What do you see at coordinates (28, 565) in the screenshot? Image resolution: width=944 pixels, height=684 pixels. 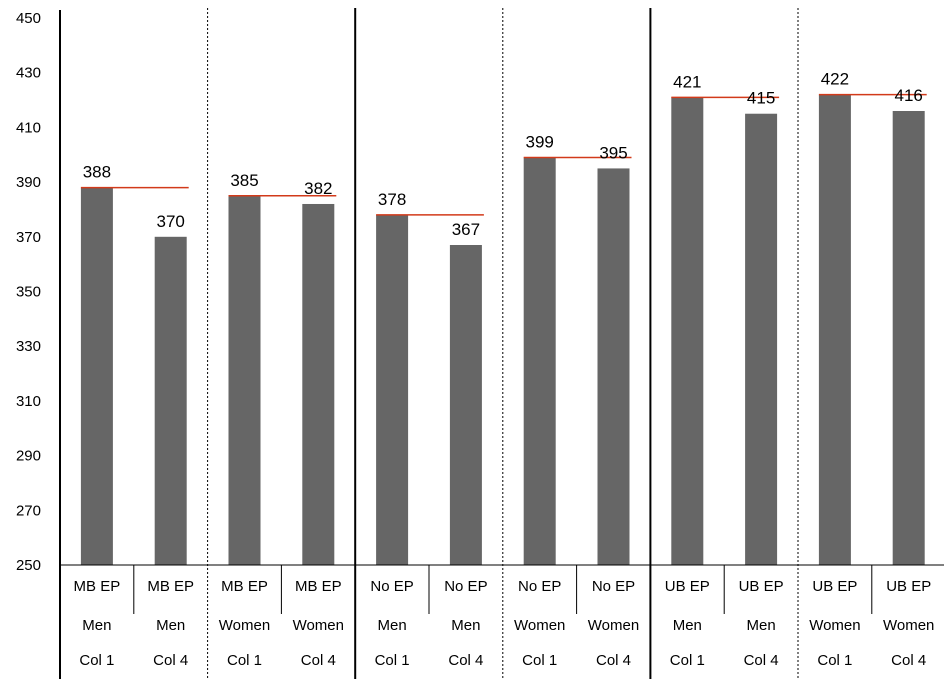 I see `y-tick-label-250: 250` at bounding box center [28, 565].